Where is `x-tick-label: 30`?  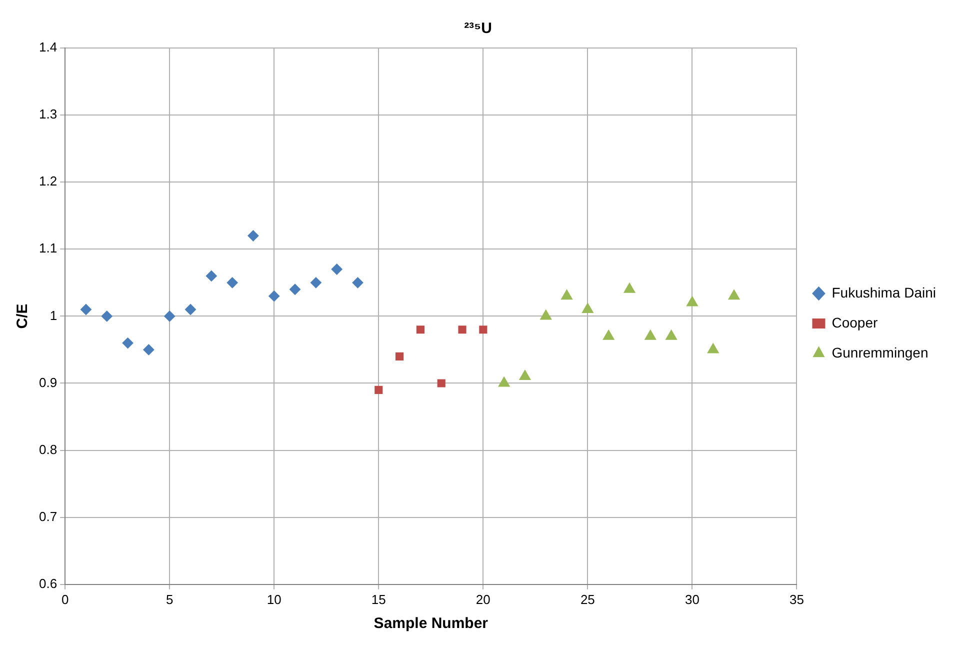 x-tick-label: 30 is located at coordinates (692, 599).